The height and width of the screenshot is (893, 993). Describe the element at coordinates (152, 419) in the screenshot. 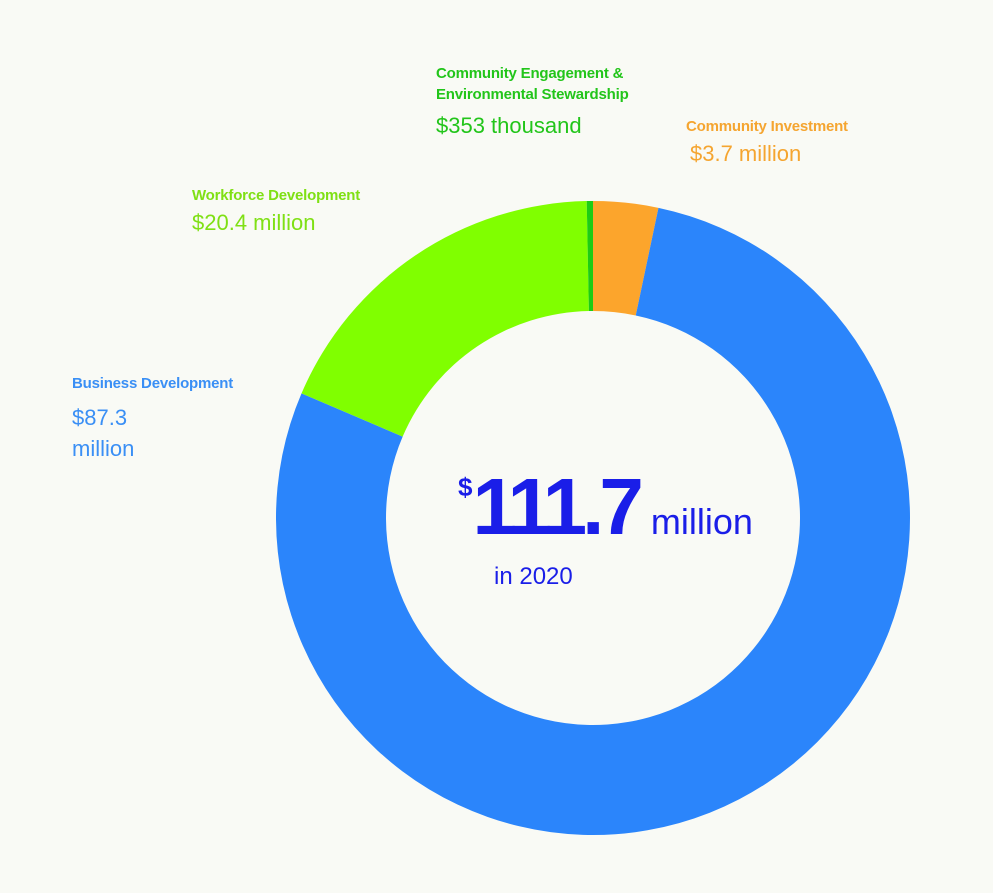

I see `label-business-development: Business Development $87.3 million` at that location.